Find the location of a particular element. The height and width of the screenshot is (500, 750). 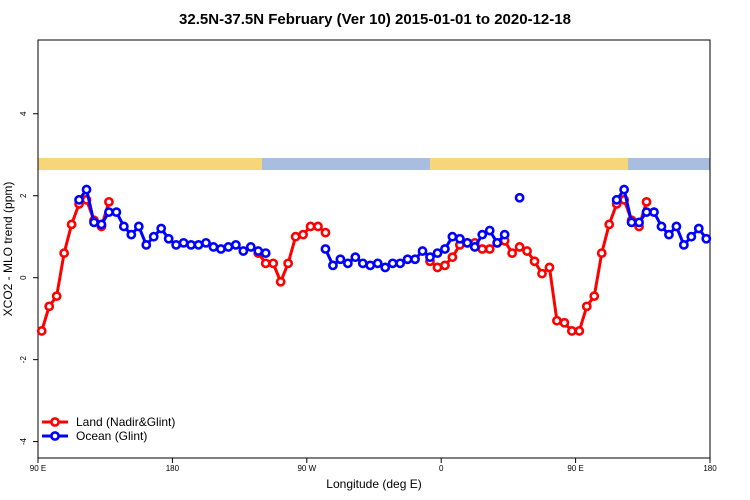

legend: Land (Nadir&Glint)Ocean (Glint) is located at coordinates (108, 429).